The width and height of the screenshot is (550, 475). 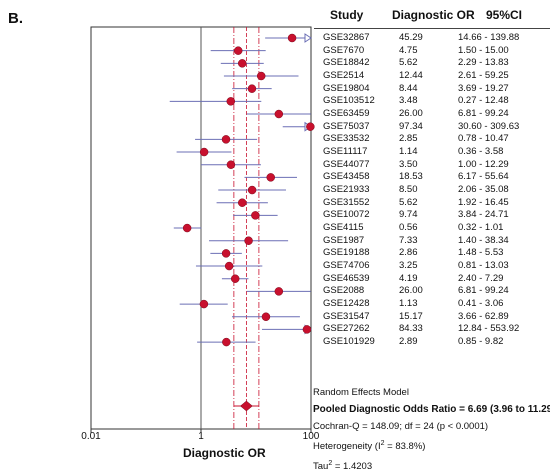 What do you see at coordinates (187, 228) in the screenshot?
I see `marker-GSE4115` at bounding box center [187, 228].